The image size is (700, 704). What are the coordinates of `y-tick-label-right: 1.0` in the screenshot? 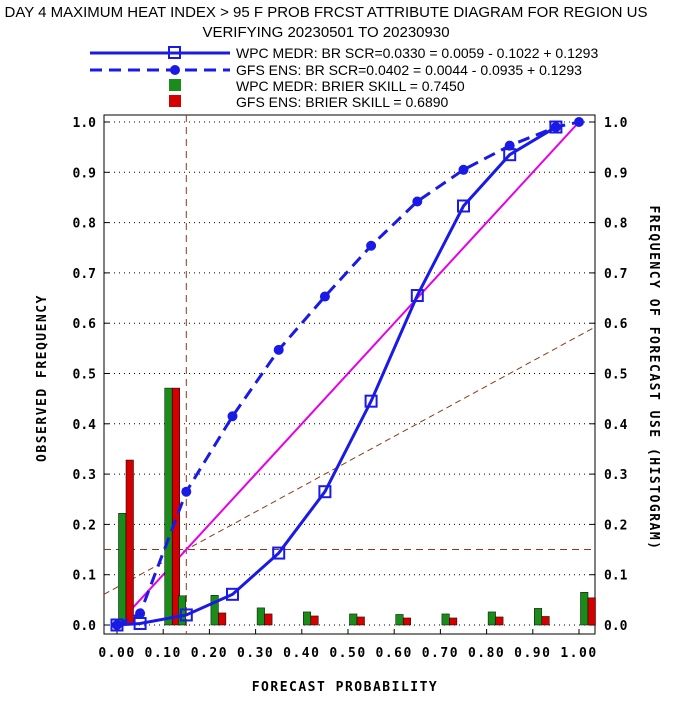 It's located at (616, 123).